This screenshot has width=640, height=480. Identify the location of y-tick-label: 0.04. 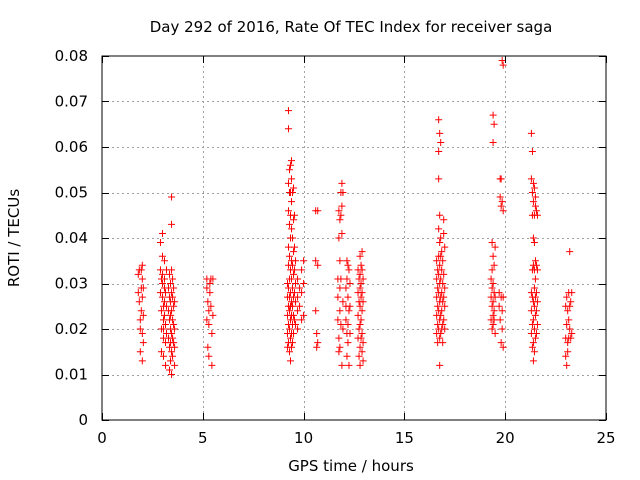
(71, 238).